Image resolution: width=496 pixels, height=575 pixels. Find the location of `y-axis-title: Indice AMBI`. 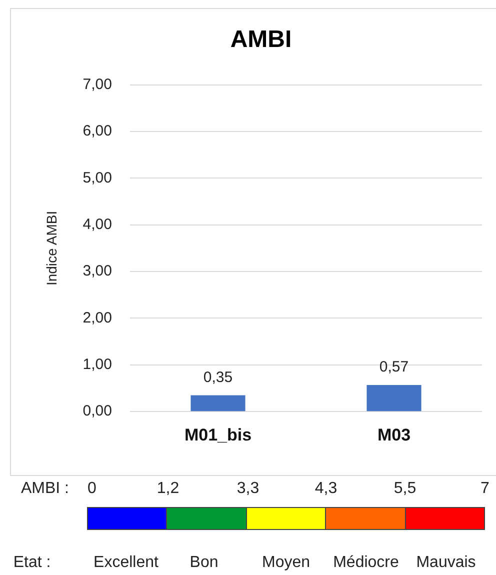

y-axis-title: Indice AMBI is located at coordinates (51, 248).